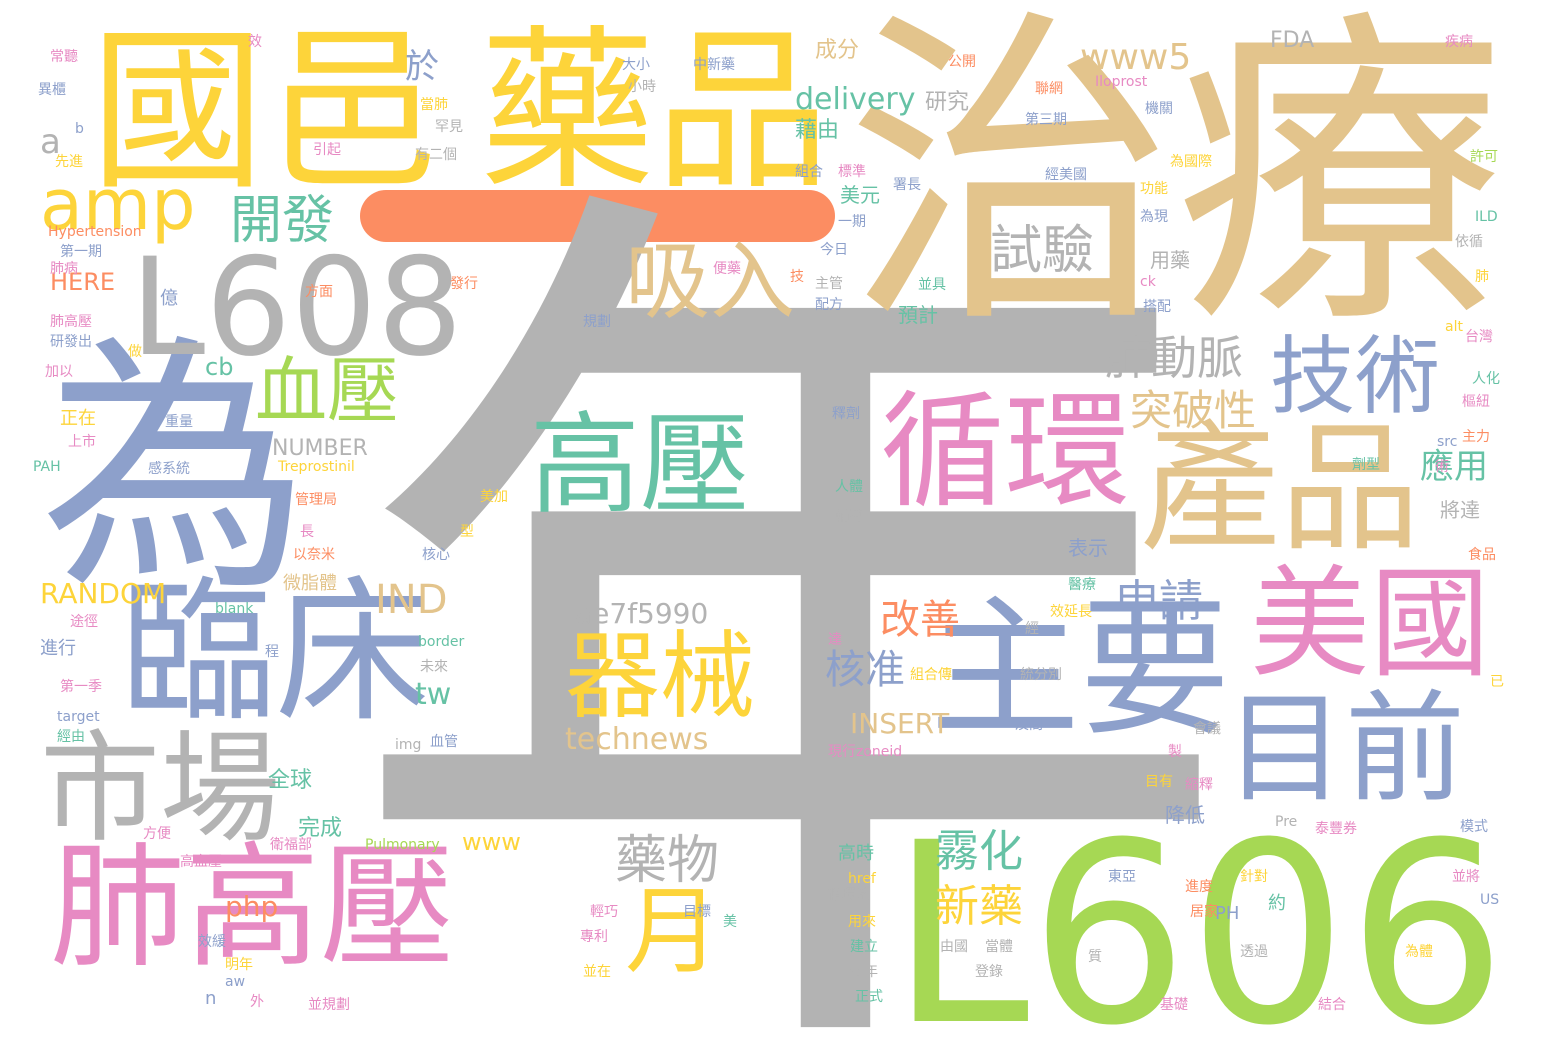 This screenshot has height=1052, width=1548. Describe the element at coordinates (78, 717) in the screenshot. I see `cloud-word: target` at that location.